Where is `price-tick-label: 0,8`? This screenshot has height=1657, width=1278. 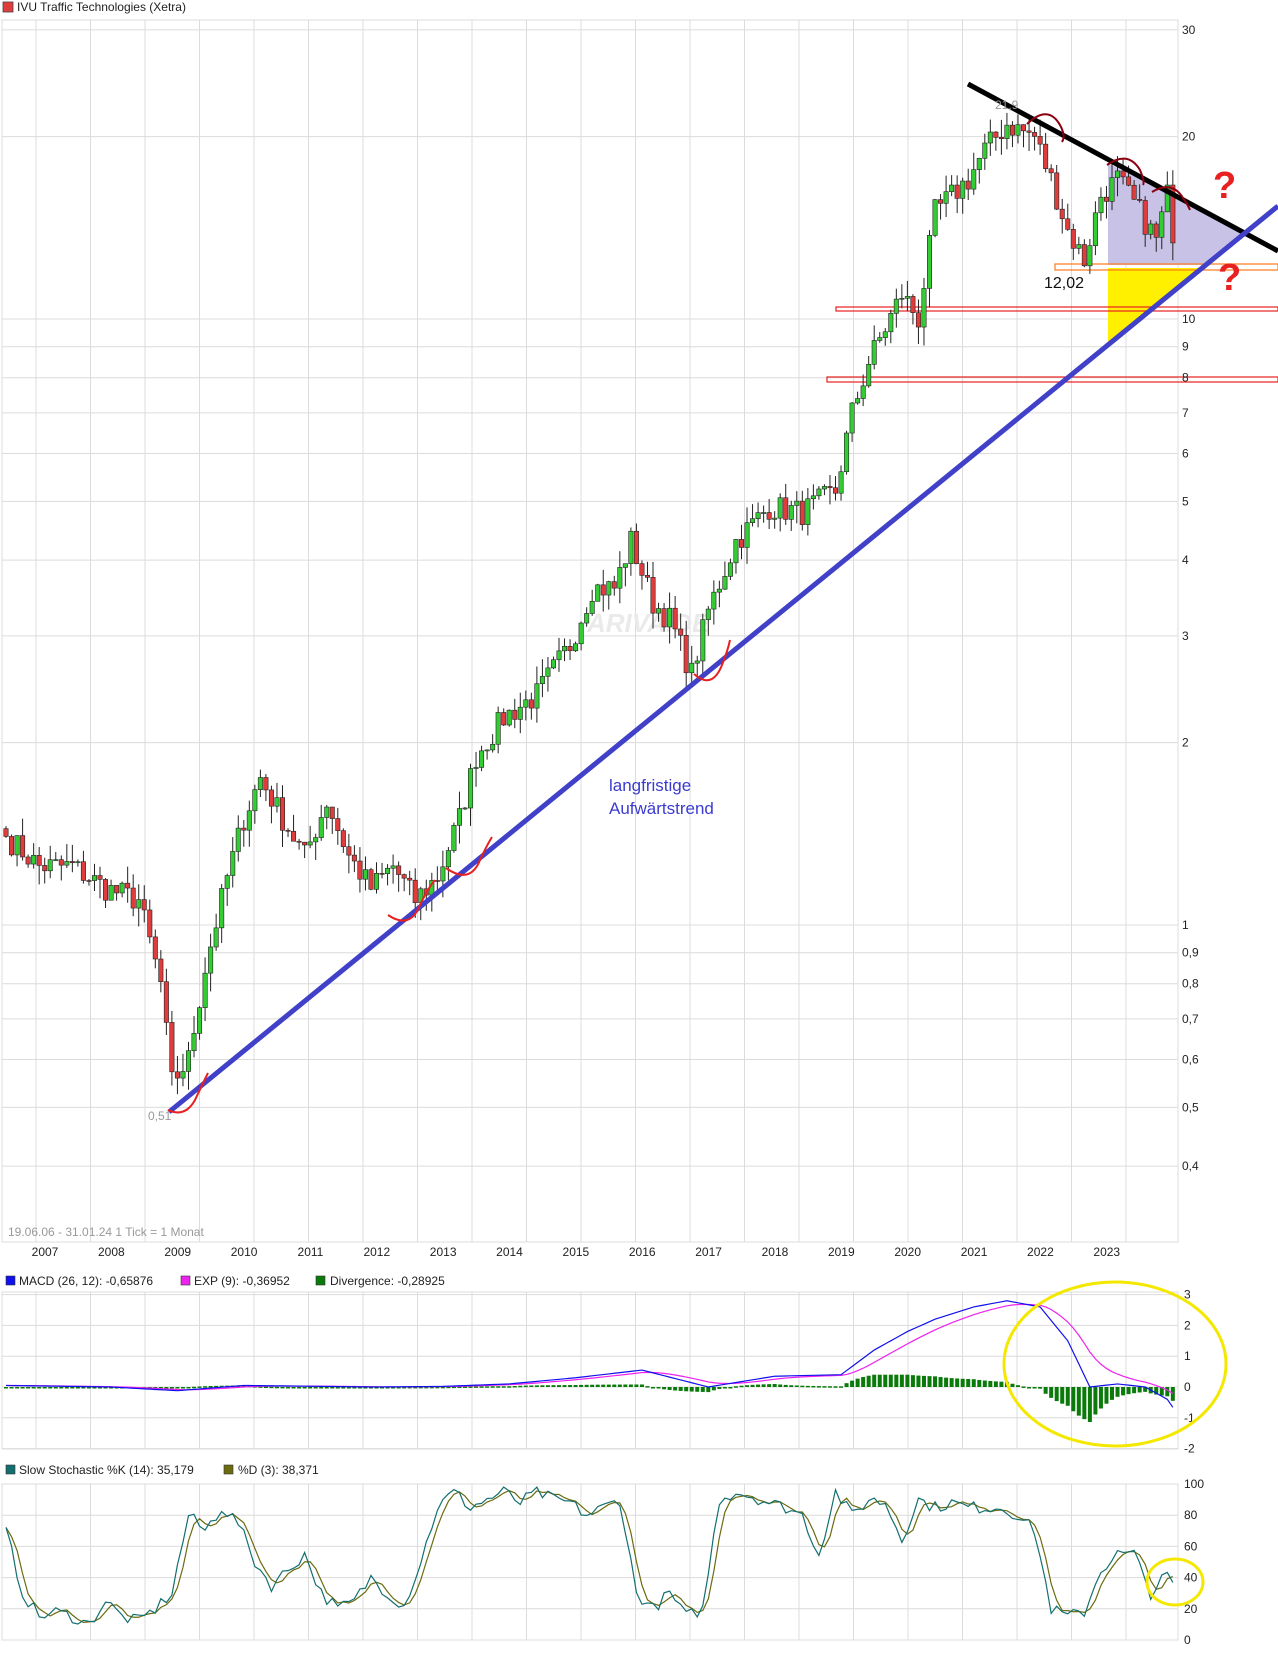 price-tick-label: 0,8 is located at coordinates (1190, 984).